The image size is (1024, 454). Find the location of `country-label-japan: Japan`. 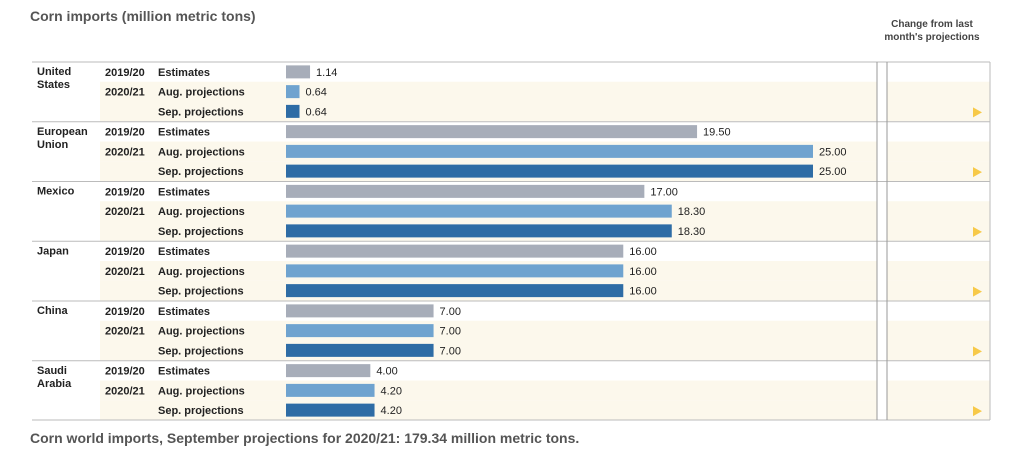

country-label-japan: Japan is located at coordinates (53, 251).